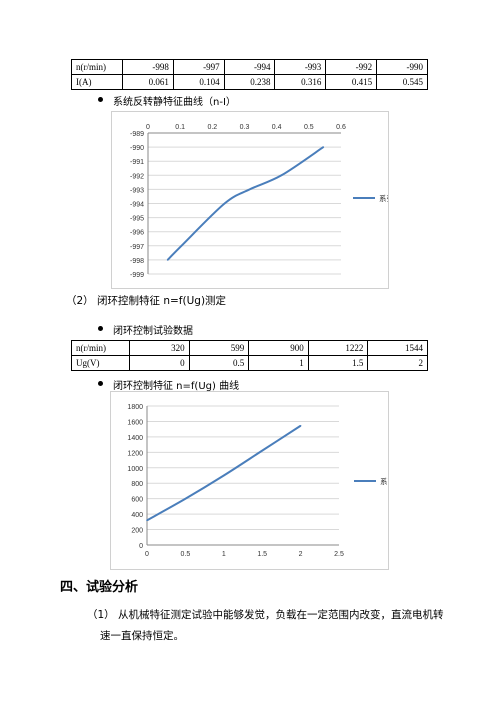 This screenshot has height=707, width=500. What do you see at coordinates (137, 233) in the screenshot?
I see `y-tick-label: -996` at bounding box center [137, 233].